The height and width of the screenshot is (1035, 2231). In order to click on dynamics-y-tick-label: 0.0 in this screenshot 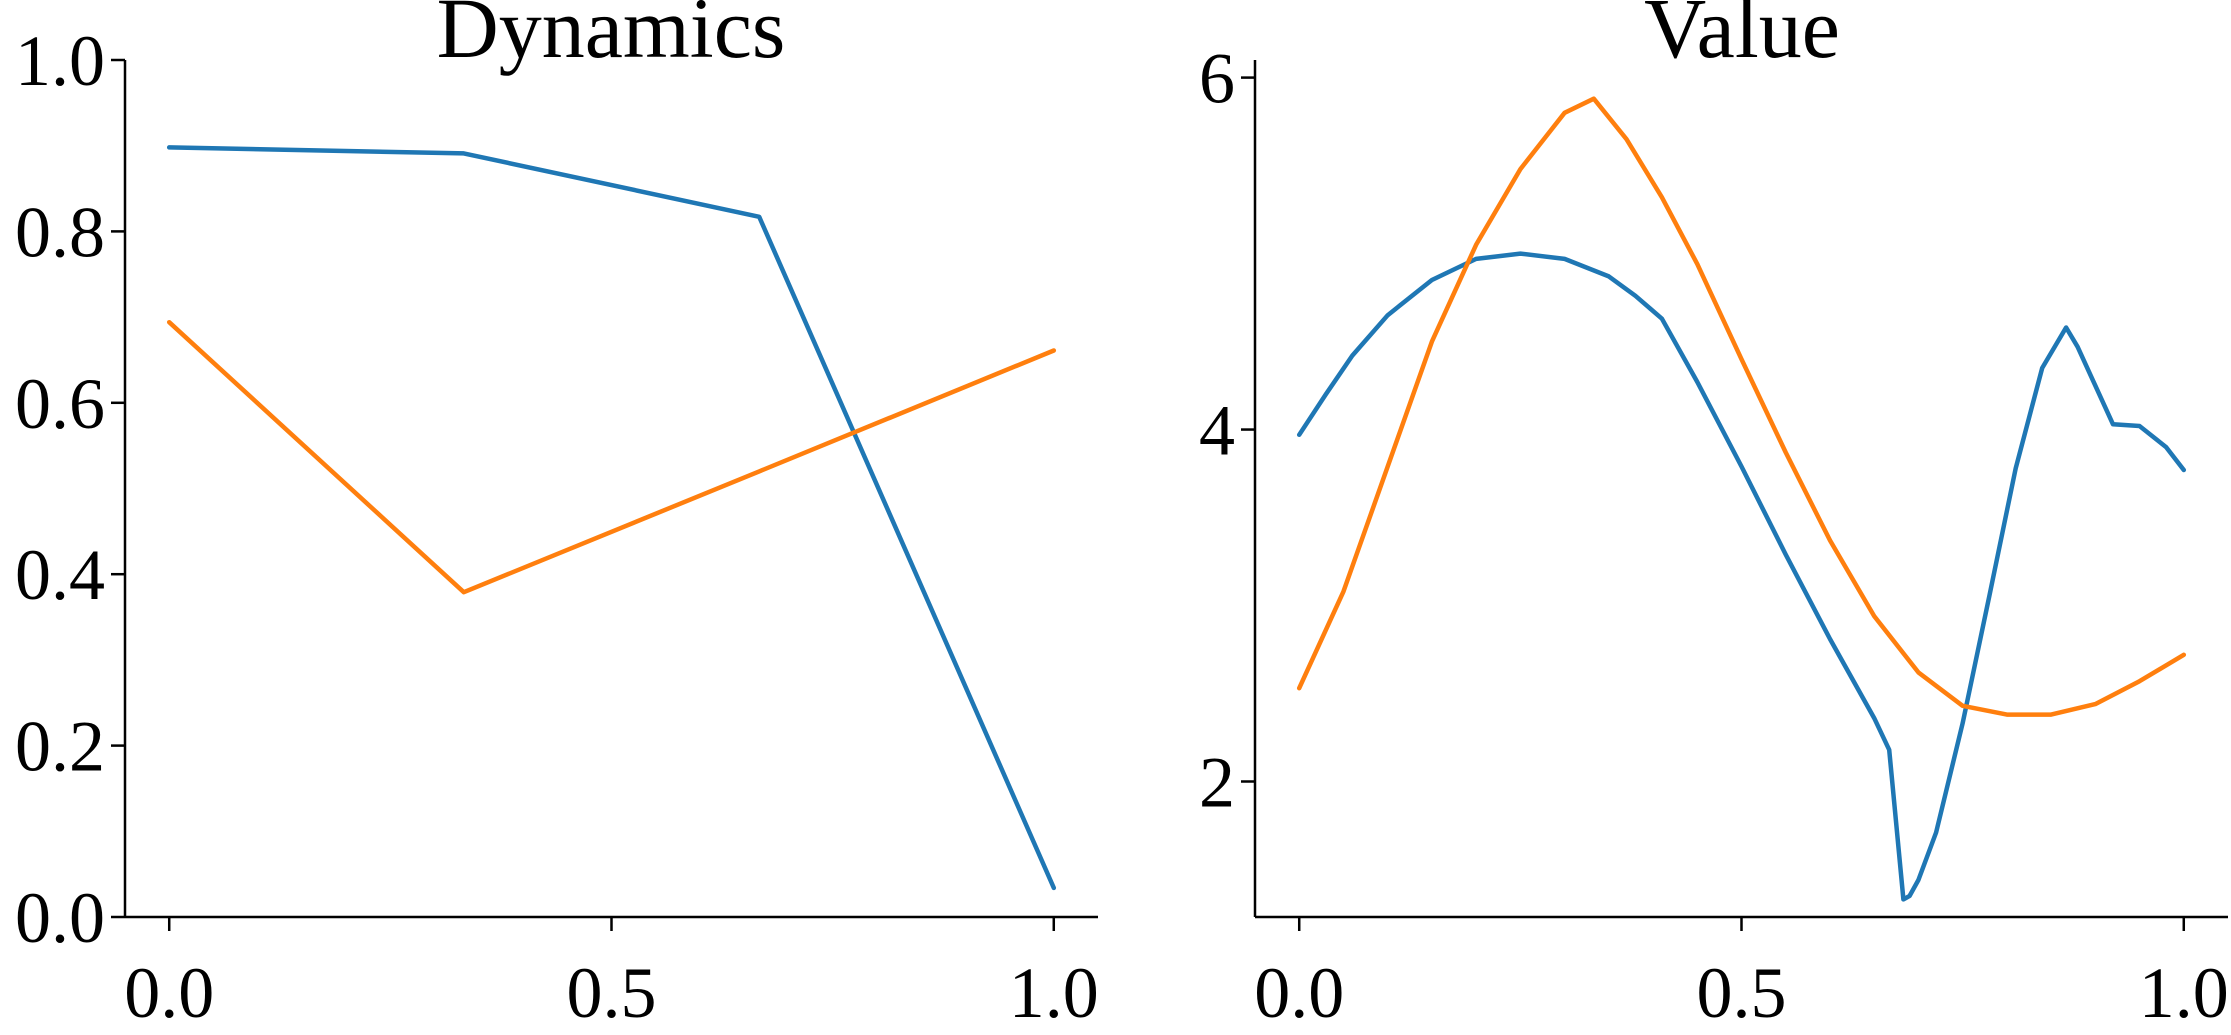, I will do `click(60, 918)`.